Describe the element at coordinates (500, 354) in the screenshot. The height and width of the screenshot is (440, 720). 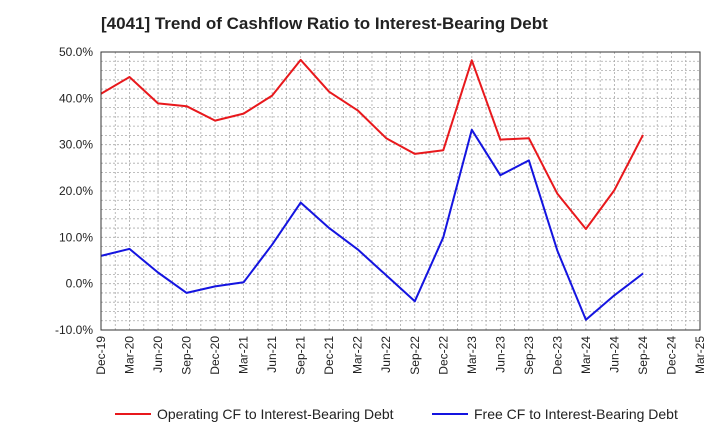
I see `x-tick-label: Jun-23` at that location.